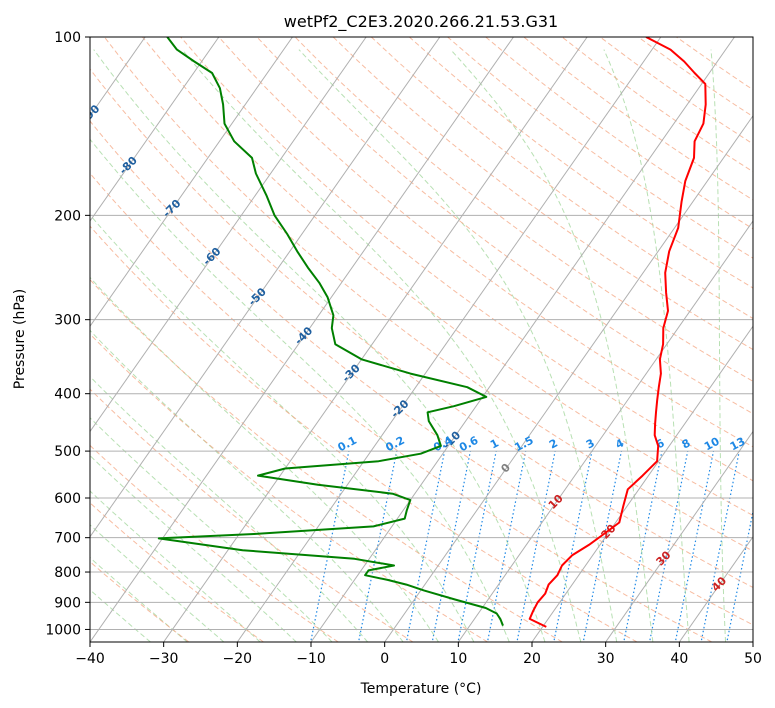 The height and width of the screenshot is (708, 775). What do you see at coordinates (418, 654) in the screenshot?
I see `x-axis-ticks: −40 −30 −20 −10 0 10 20 30 40 50` at bounding box center [418, 654].